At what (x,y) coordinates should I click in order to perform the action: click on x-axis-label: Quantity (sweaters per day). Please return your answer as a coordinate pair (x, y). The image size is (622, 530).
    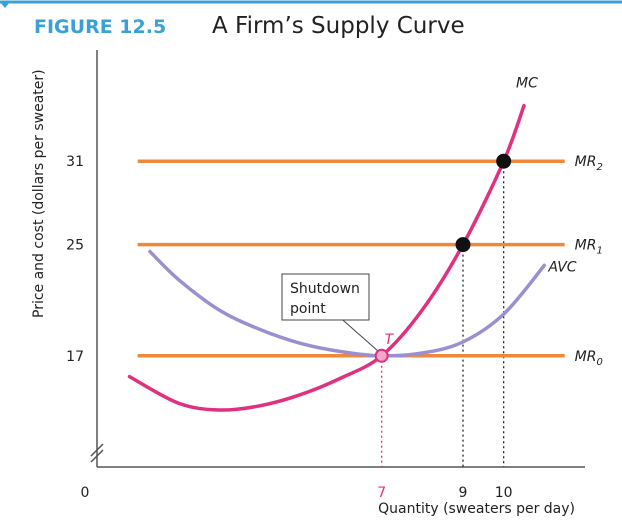
    Looking at the image, I should click on (476, 509).